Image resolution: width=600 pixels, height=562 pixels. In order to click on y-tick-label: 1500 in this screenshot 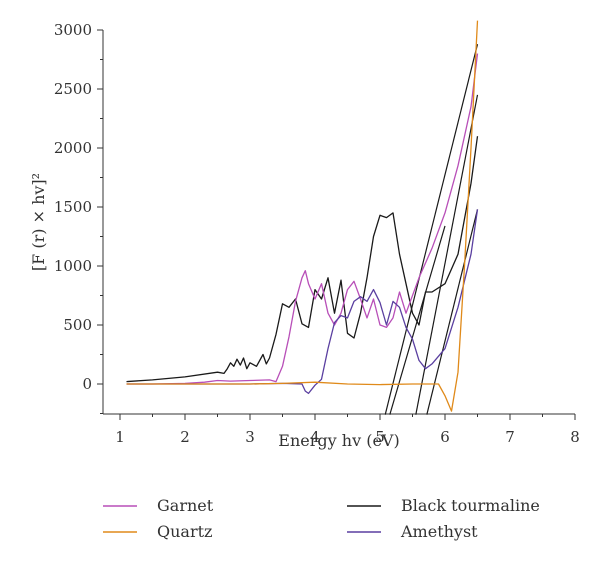, I will do `click(73, 207)`.